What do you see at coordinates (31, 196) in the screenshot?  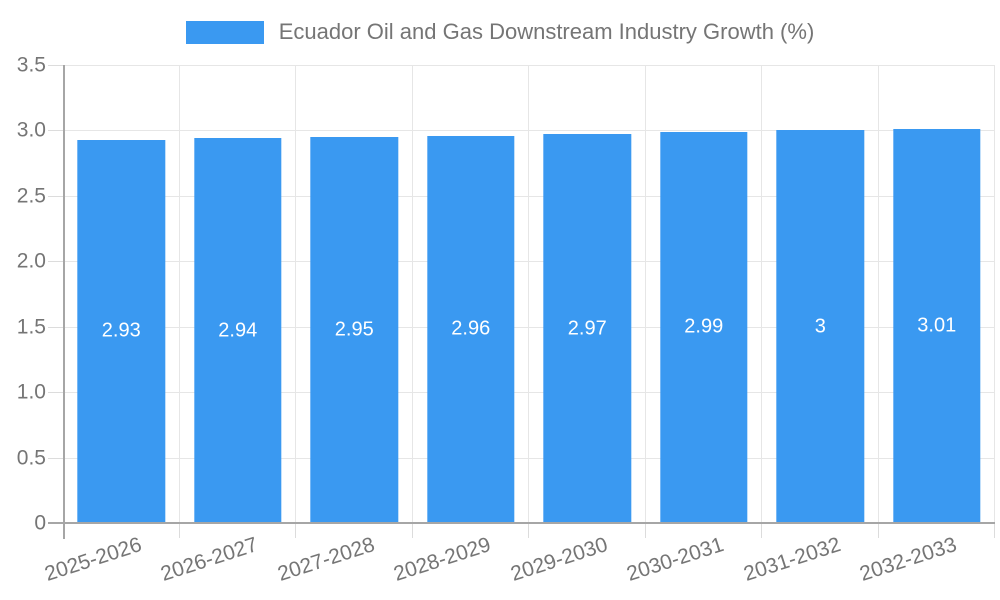 I see `y-tick-label: 2.5` at bounding box center [31, 196].